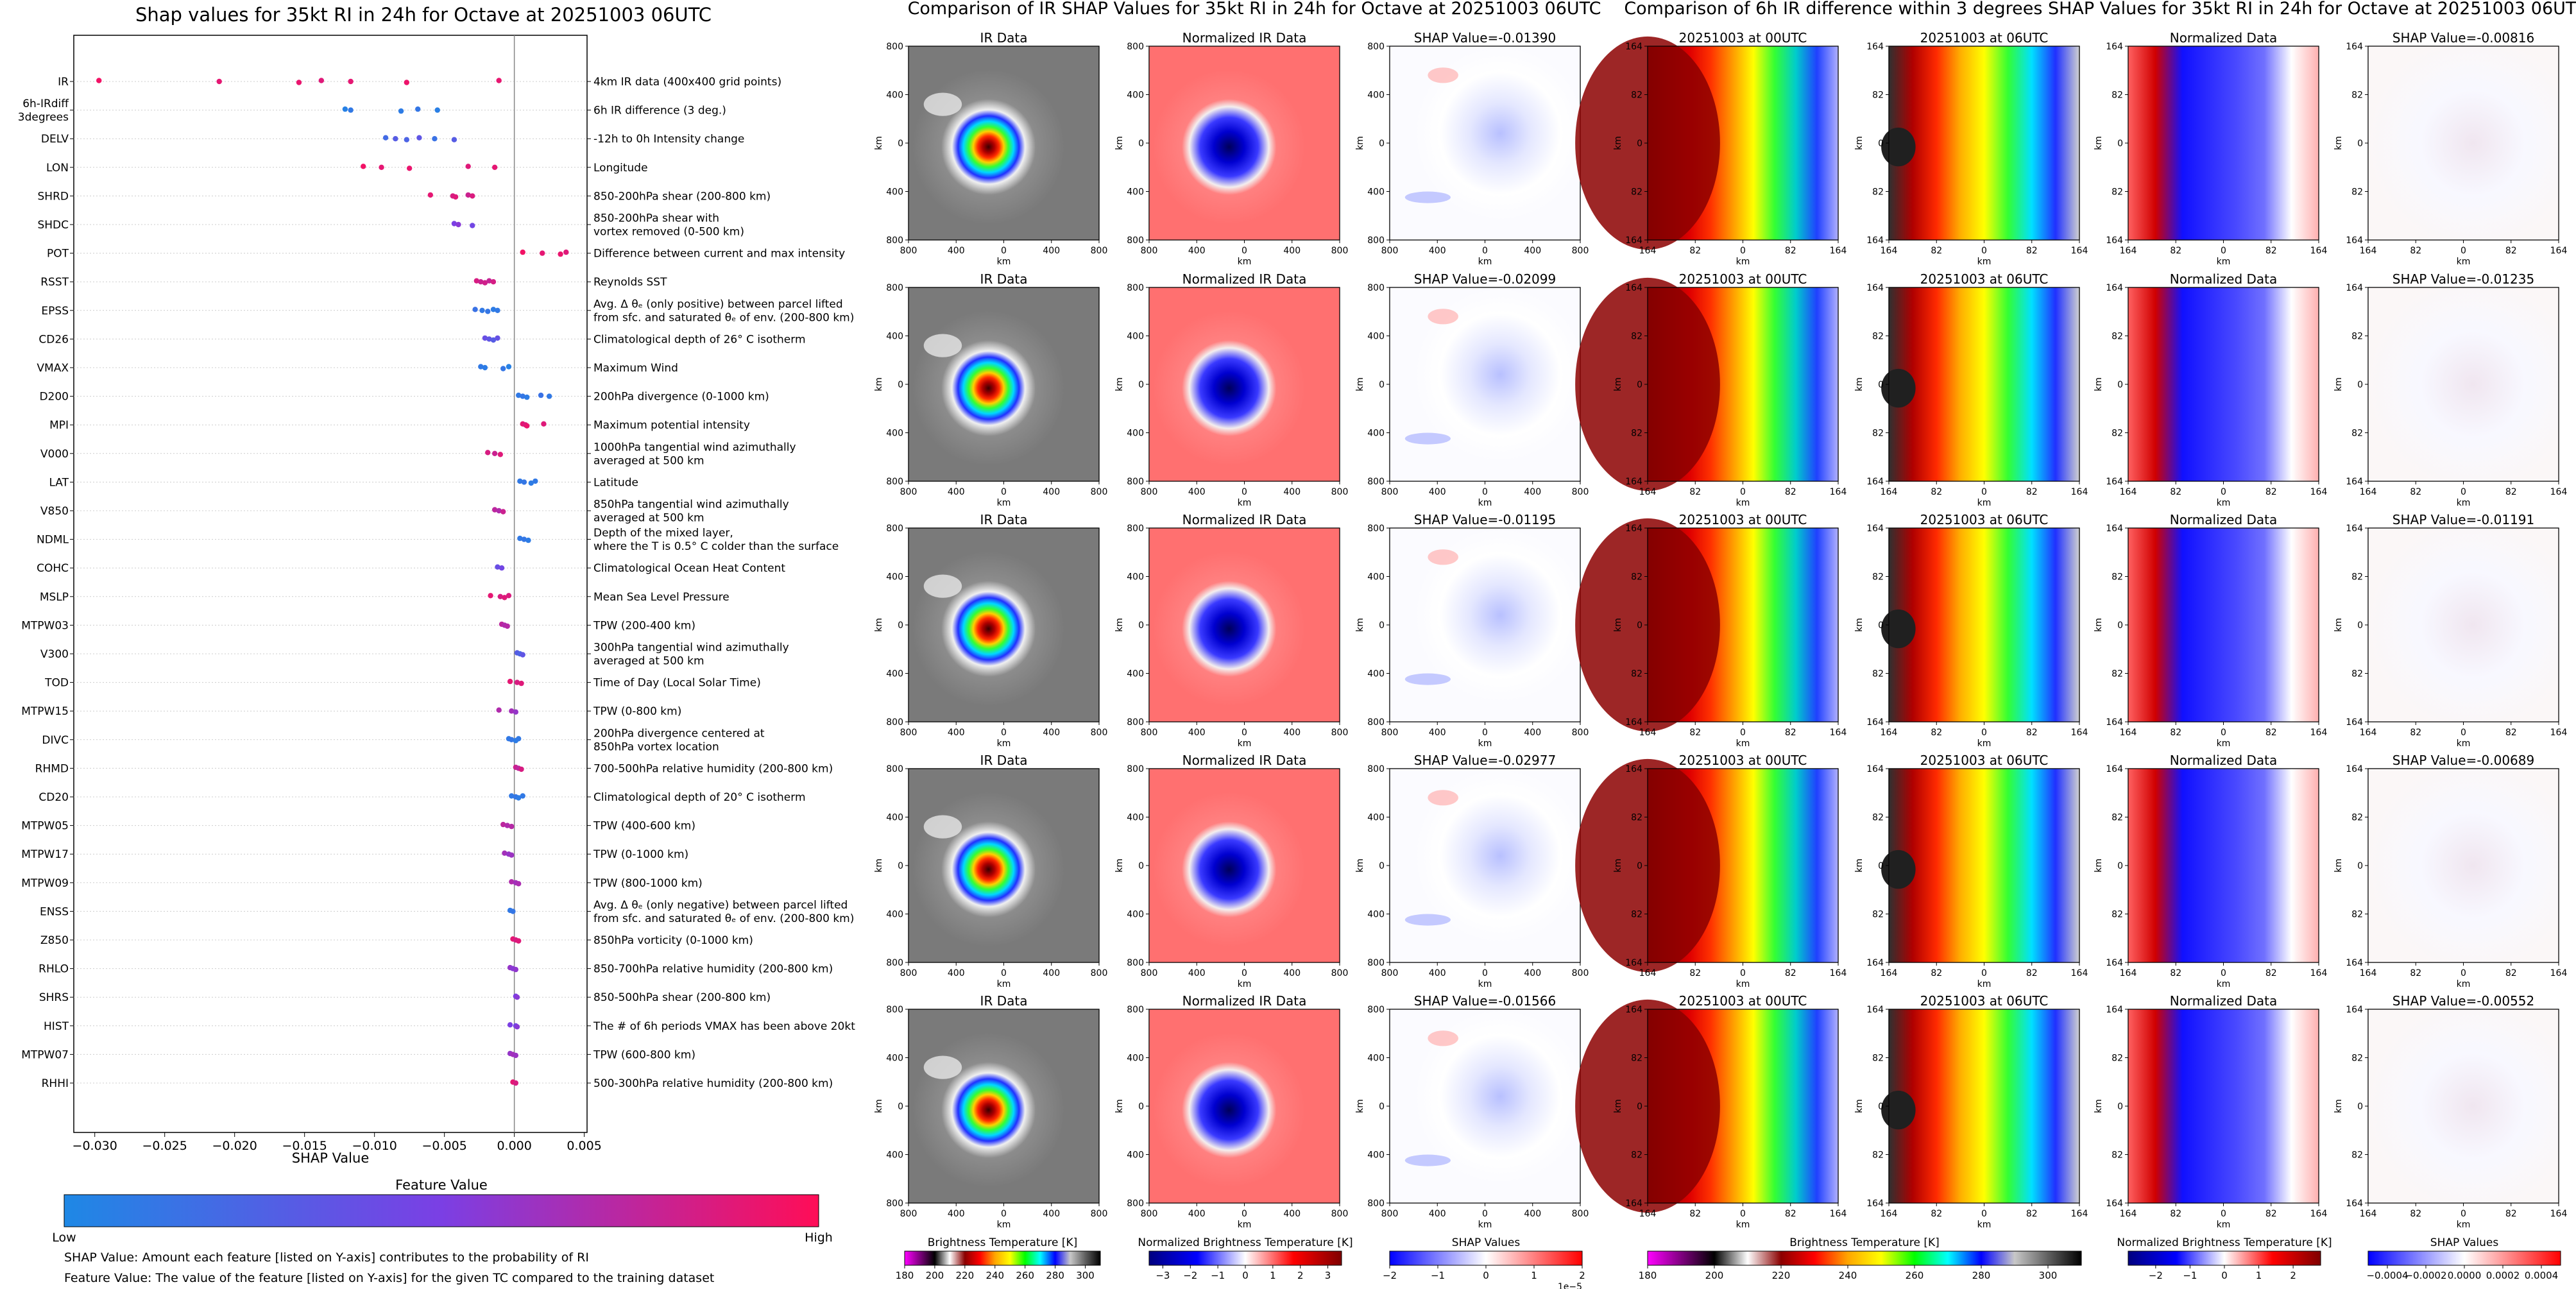 The height and width of the screenshot is (1289, 2576). What do you see at coordinates (54, 998) in the screenshot?
I see `feature-label: SHRS` at bounding box center [54, 998].